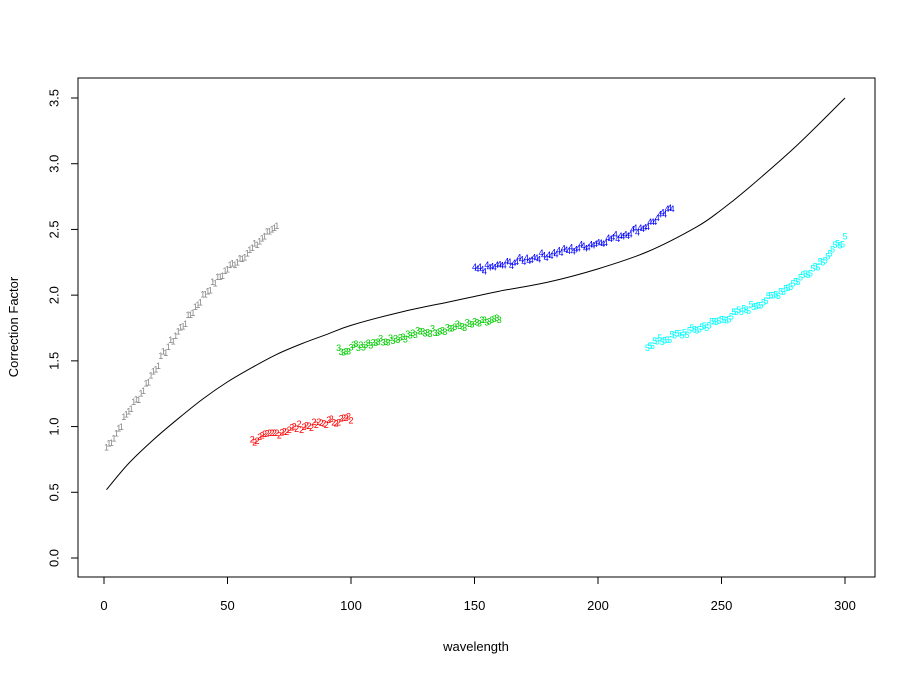  I want to click on y-tick-label: 0.5, so click(54, 492).